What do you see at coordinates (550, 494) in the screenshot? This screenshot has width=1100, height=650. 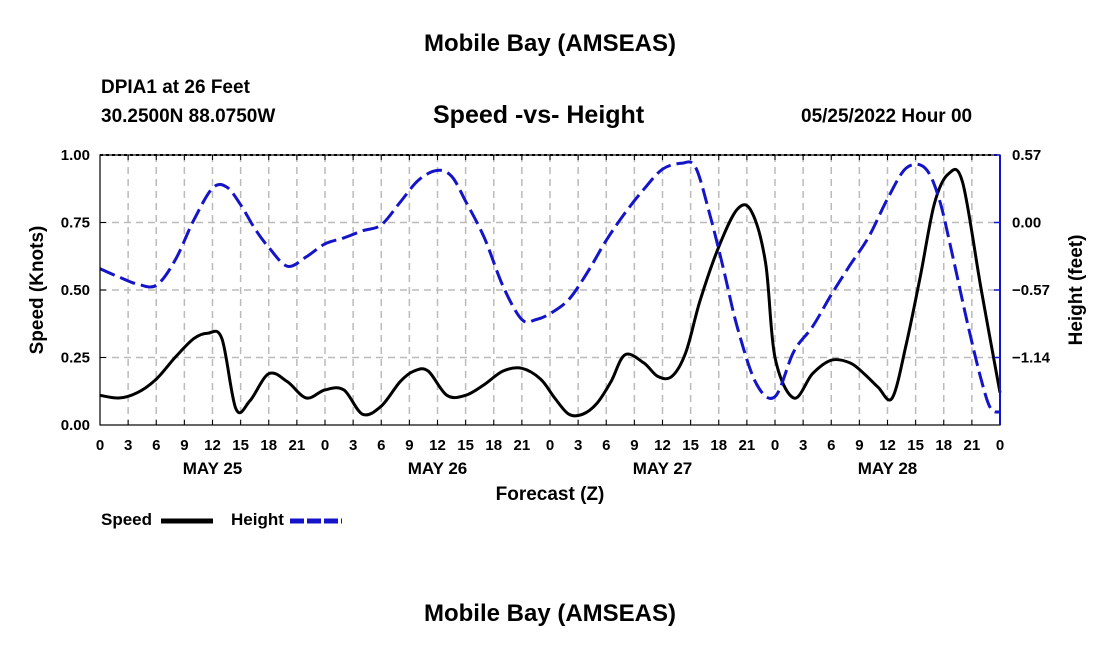 I see `x-axis-title: Forecast (Z)` at bounding box center [550, 494].